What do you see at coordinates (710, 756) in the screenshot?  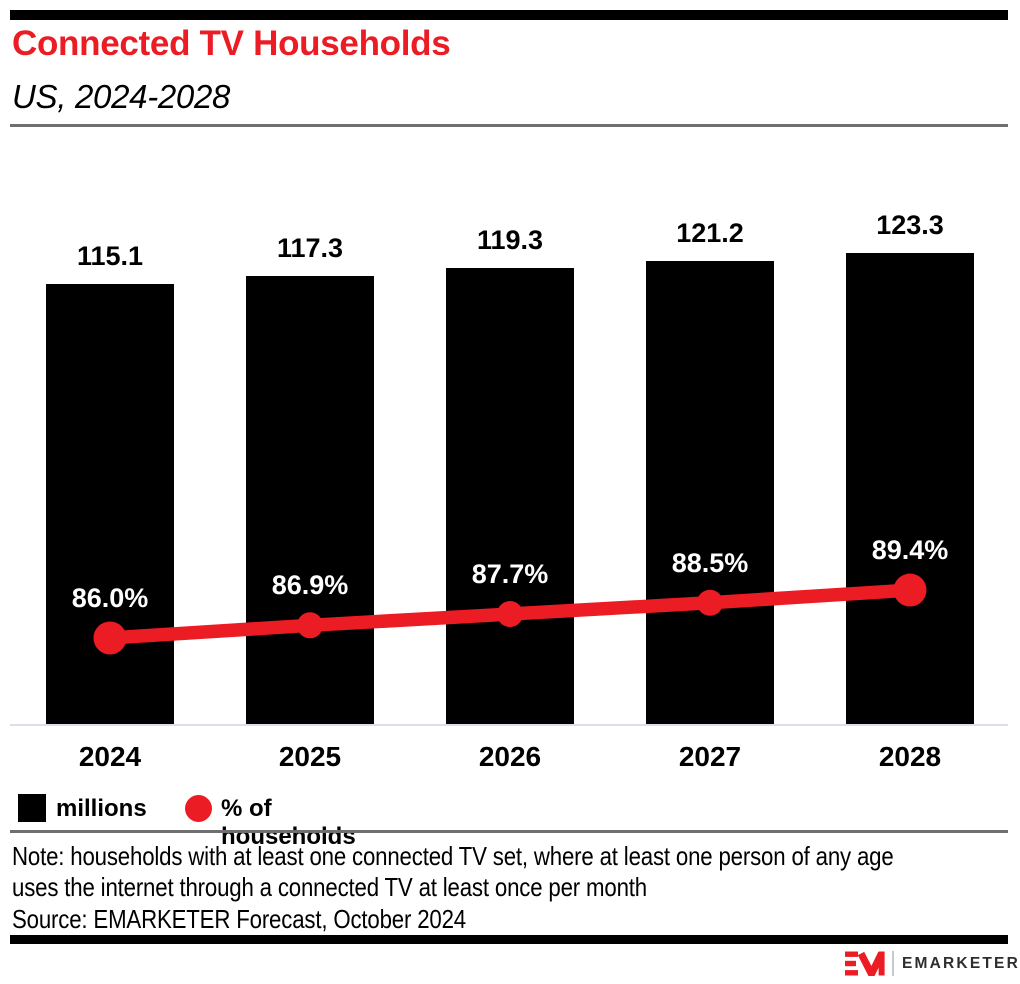 I see `x-tick-2027: 2027` at bounding box center [710, 756].